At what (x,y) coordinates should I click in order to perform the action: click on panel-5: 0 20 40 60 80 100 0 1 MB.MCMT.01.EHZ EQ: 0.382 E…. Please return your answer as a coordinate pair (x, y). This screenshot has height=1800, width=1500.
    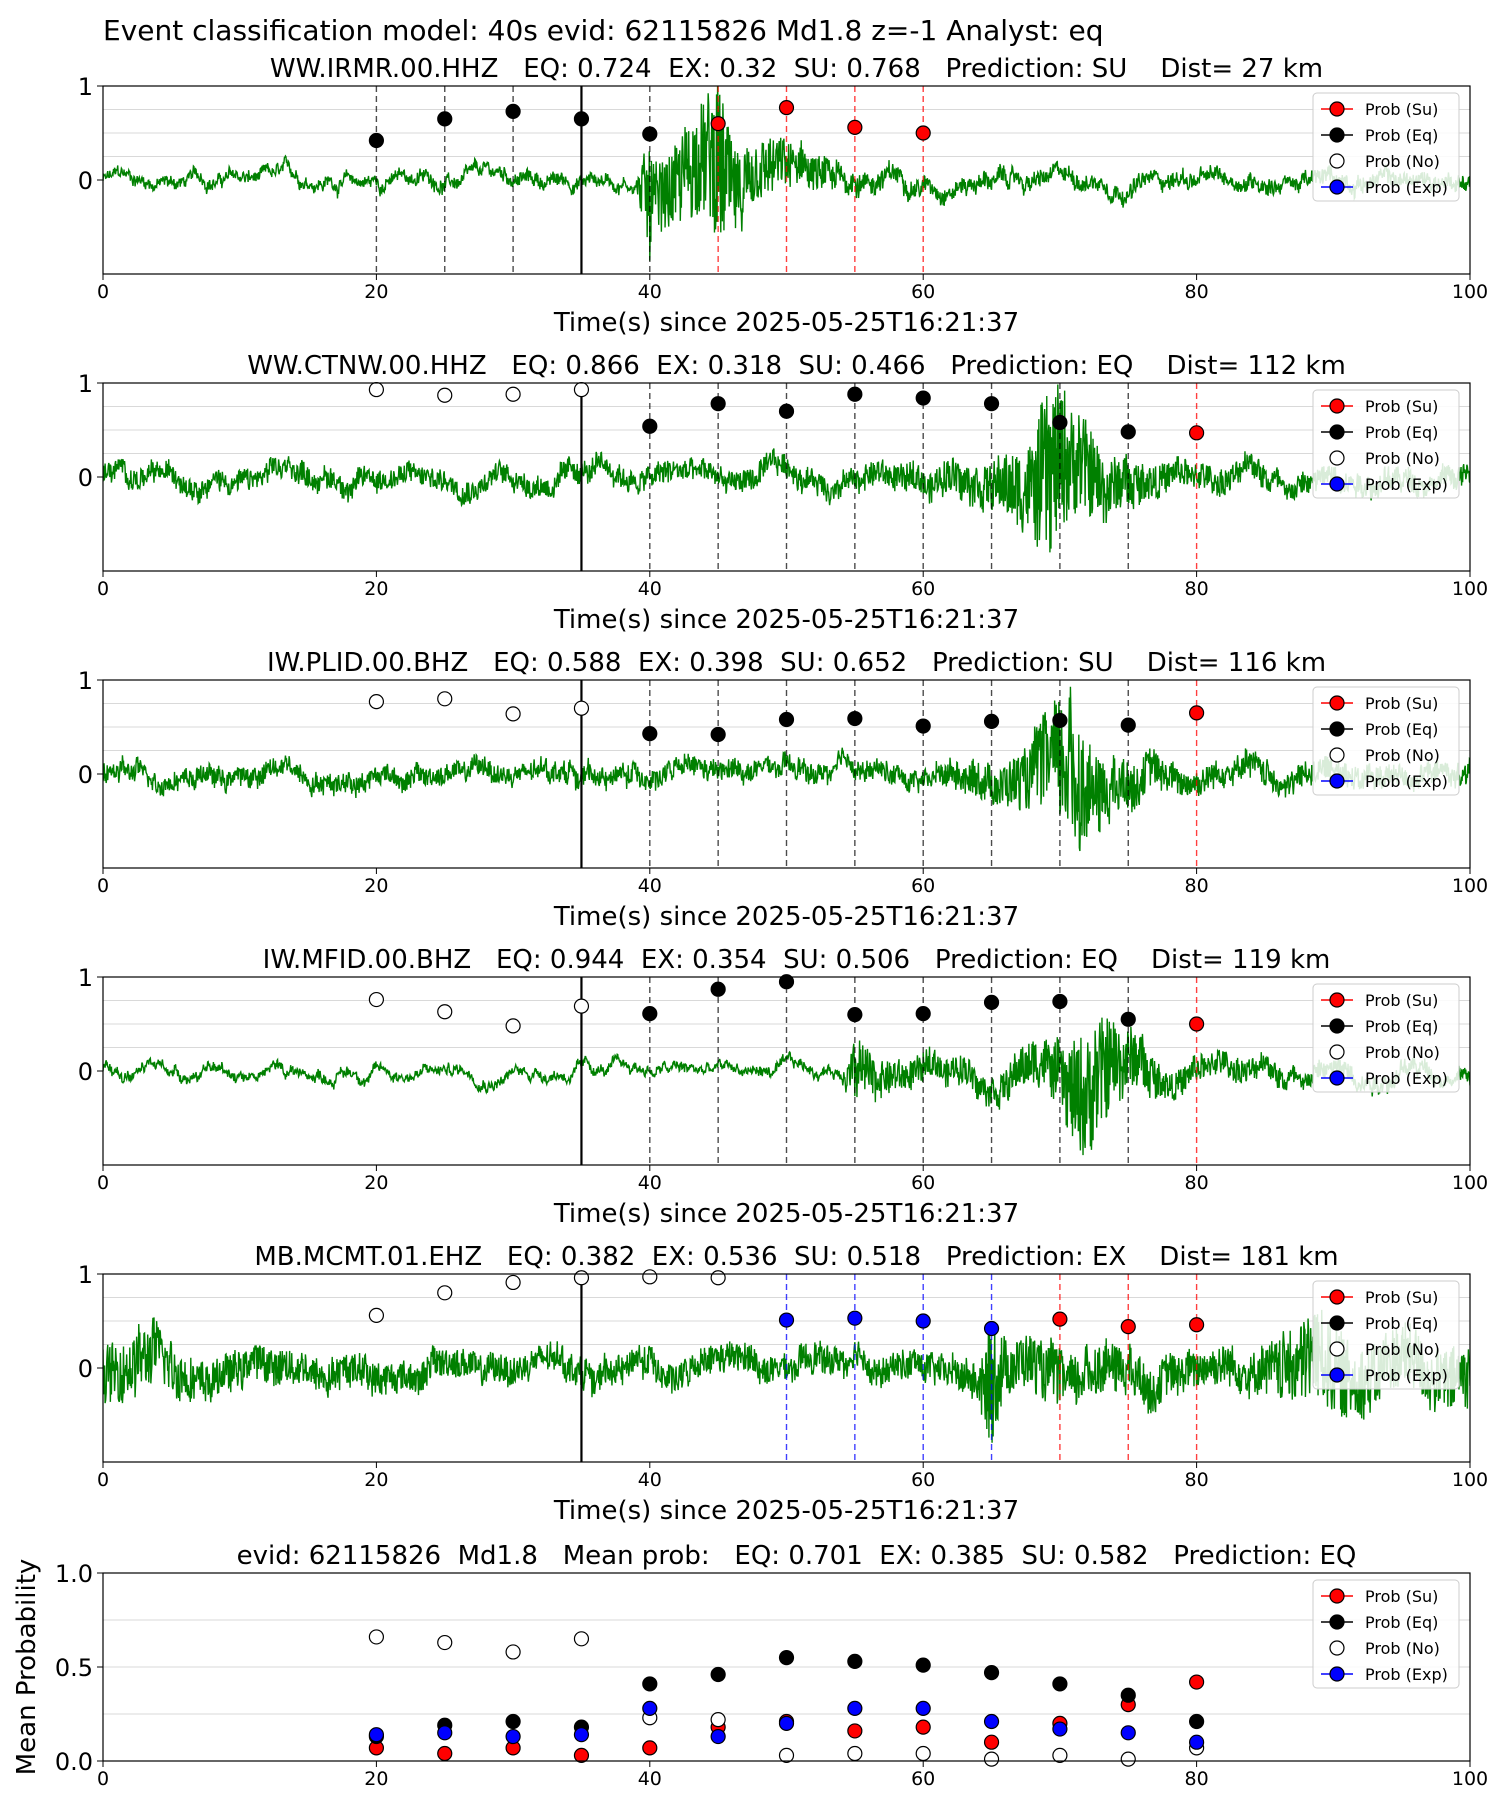
    Looking at the image, I should click on (783, 1384).